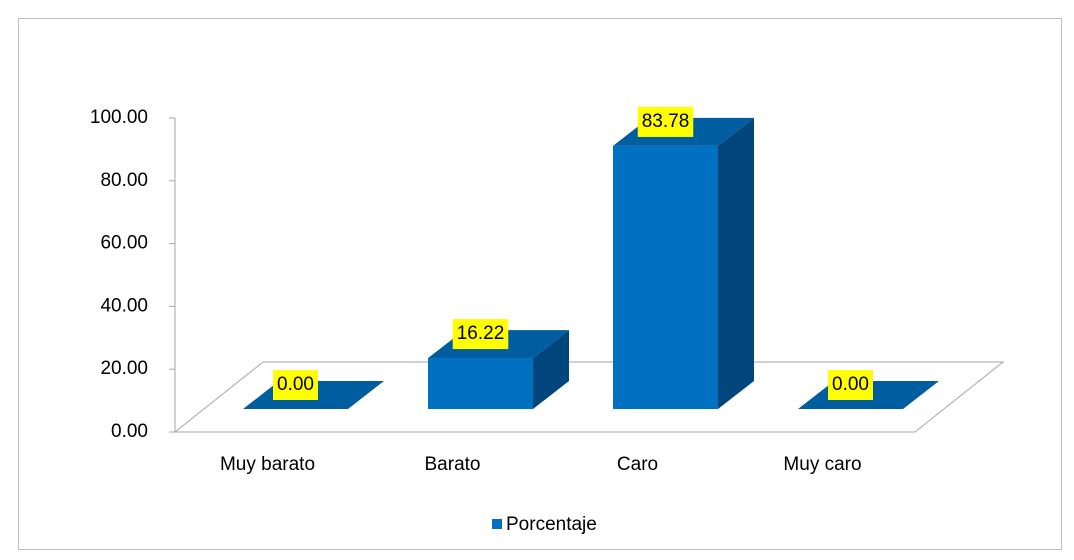 The image size is (1074, 560). I want to click on data-label: 16.22, so click(481, 333).